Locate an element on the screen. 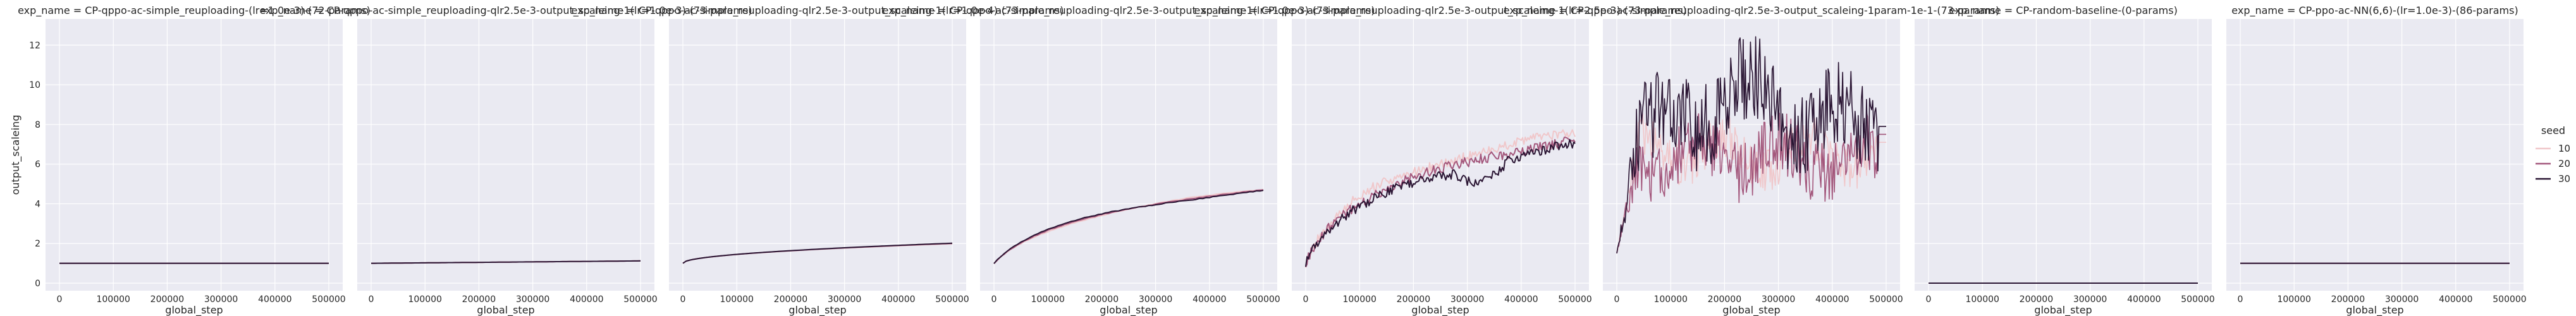 This screenshot has width=2576, height=316. legend: seed 10 20 30 is located at coordinates (2553, 155).